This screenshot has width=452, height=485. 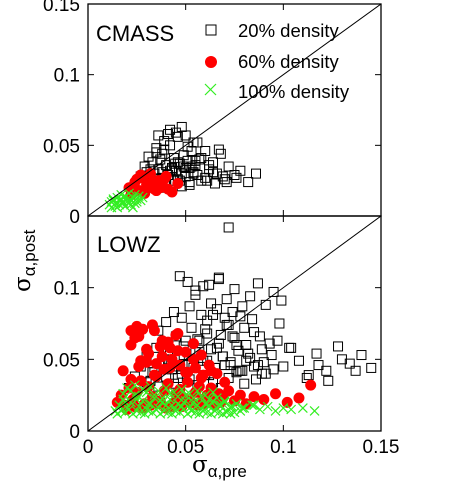 I want to click on legend-label-20: 20% density, so click(x=289, y=30).